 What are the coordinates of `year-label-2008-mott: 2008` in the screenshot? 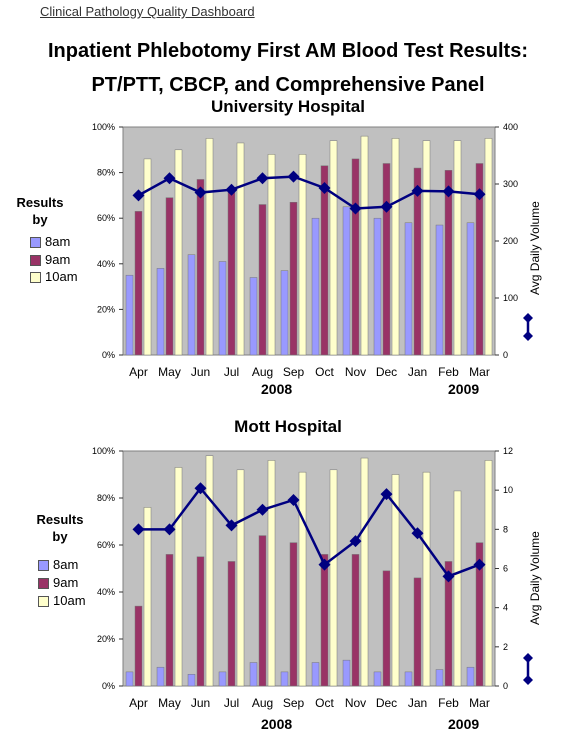 It's located at (277, 724).